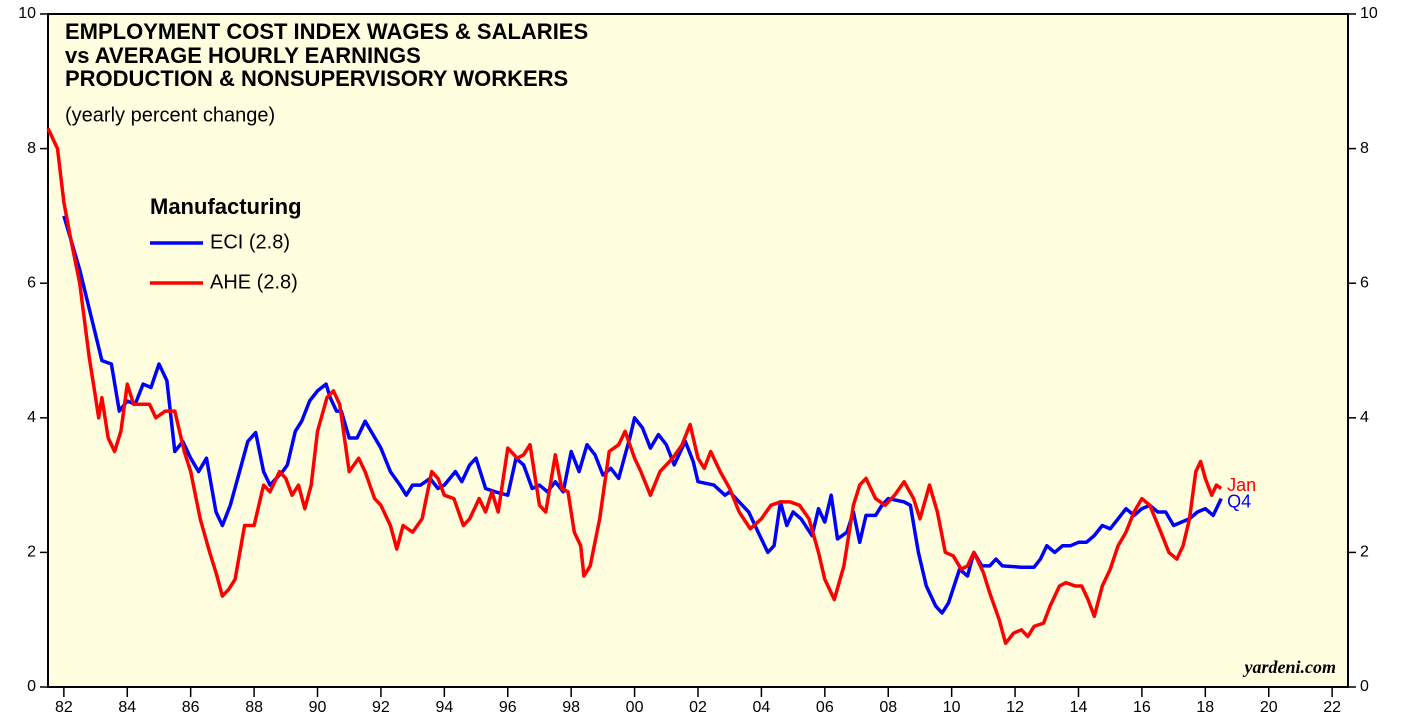 The width and height of the screenshot is (1405, 717). I want to click on legend-title: Manufacturing, so click(226, 206).